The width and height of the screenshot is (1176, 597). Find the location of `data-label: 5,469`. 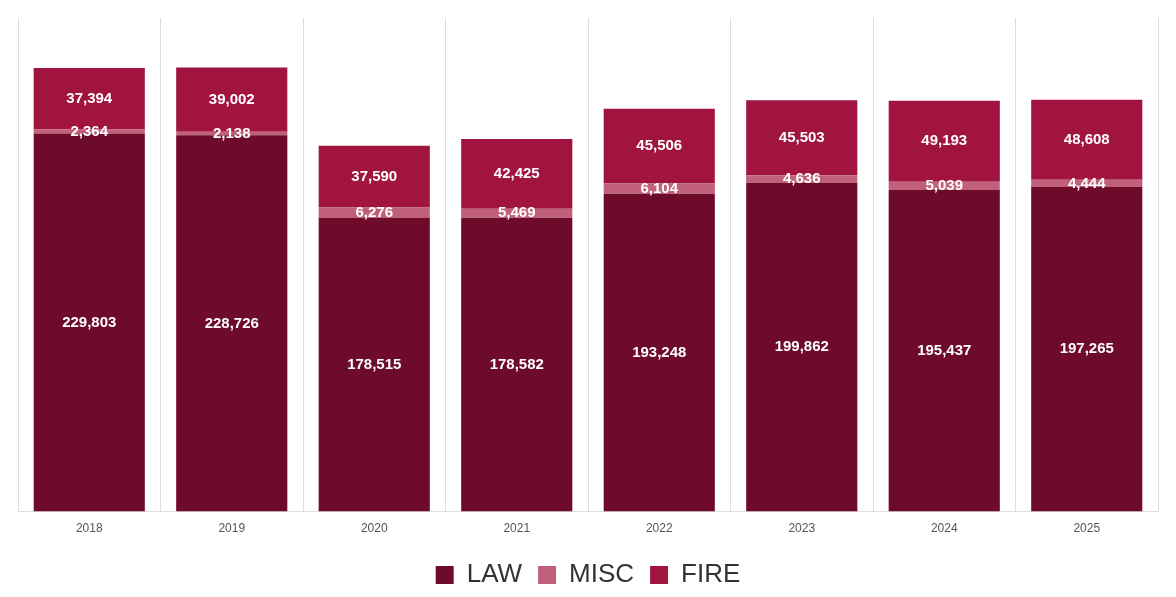

data-label: 5,469 is located at coordinates (516, 212).